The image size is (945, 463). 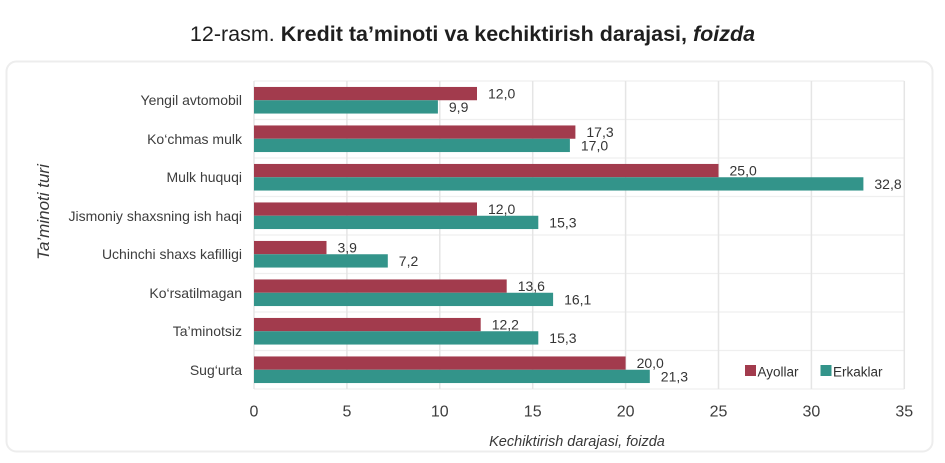 I want to click on svg-text: 25,0, so click(x=743, y=171).